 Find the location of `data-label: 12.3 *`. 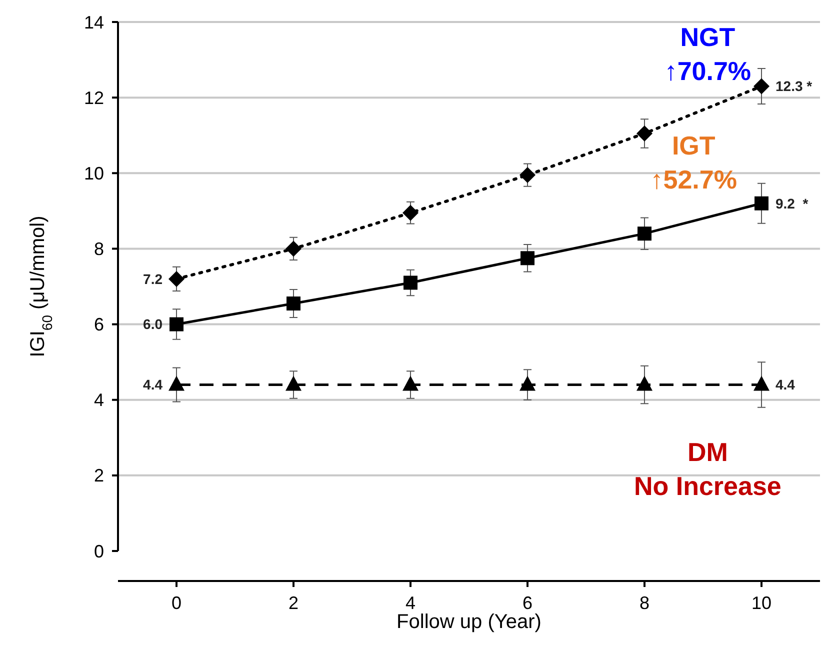

data-label: 12.3 * is located at coordinates (794, 86).